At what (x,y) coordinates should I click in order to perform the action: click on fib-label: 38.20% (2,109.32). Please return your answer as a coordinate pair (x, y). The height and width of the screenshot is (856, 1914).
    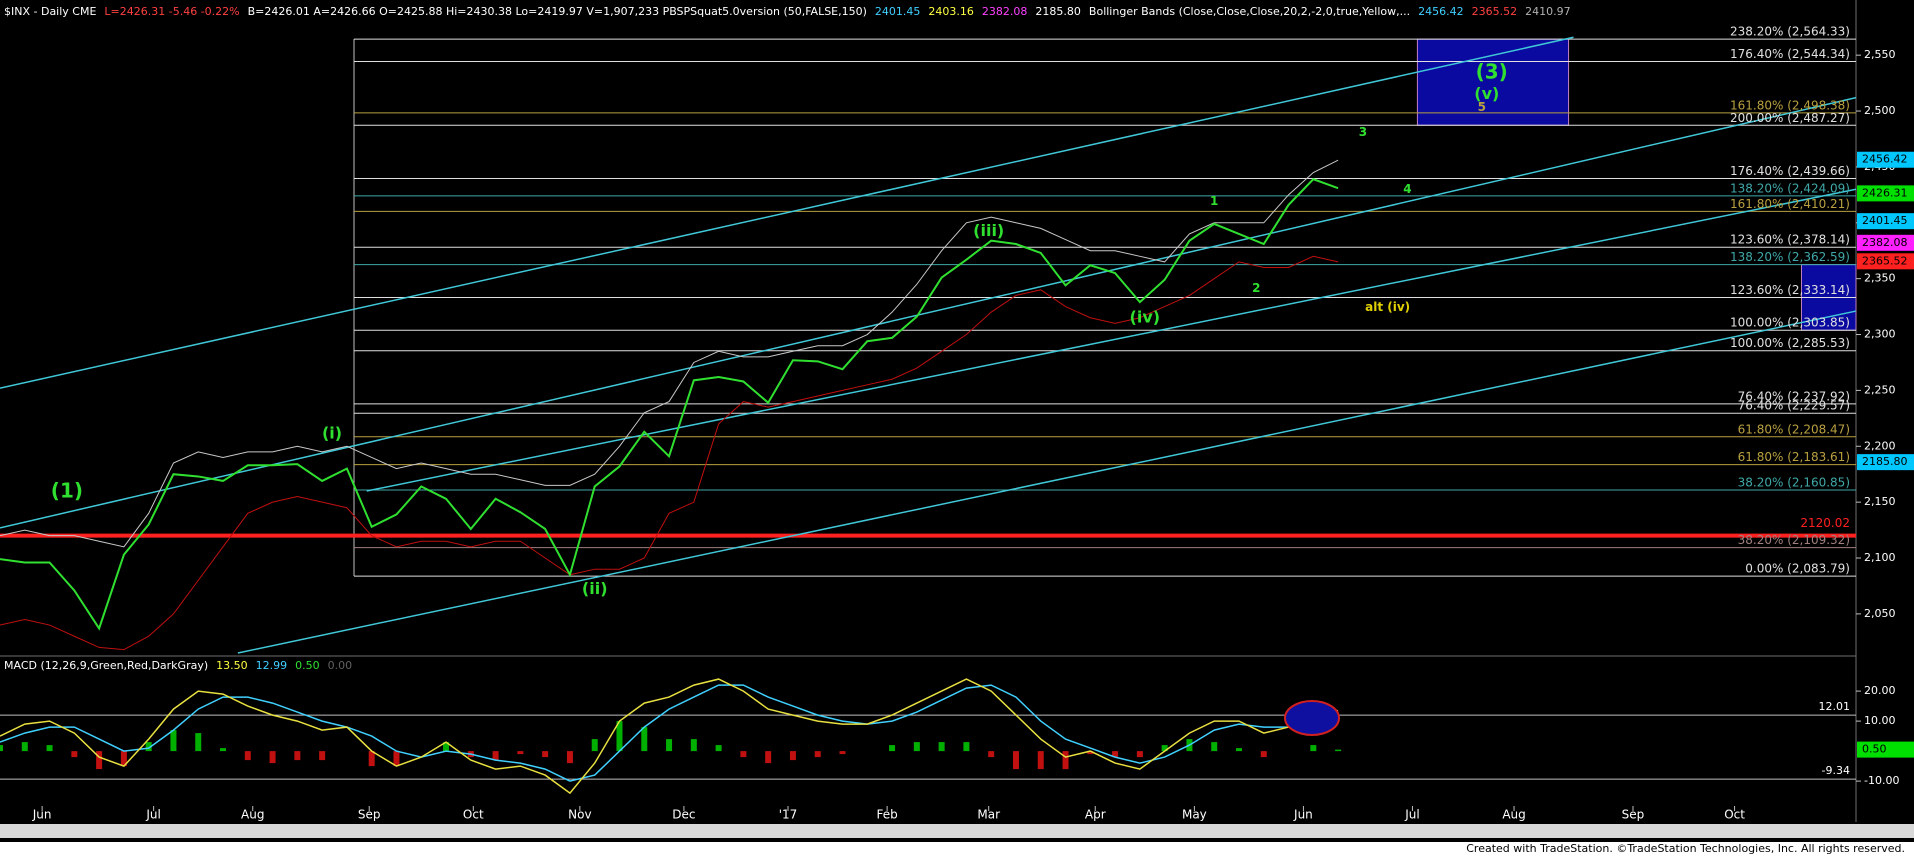
    Looking at the image, I should click on (1794, 540).